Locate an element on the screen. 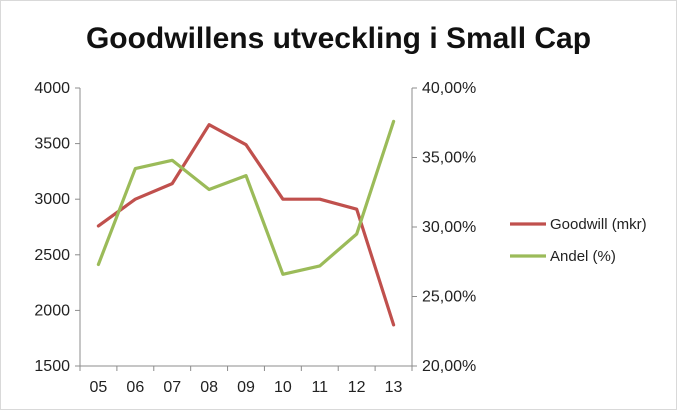 The width and height of the screenshot is (677, 410). chart-title: Goodwillens utveckling i Small Cap is located at coordinates (338, 38).